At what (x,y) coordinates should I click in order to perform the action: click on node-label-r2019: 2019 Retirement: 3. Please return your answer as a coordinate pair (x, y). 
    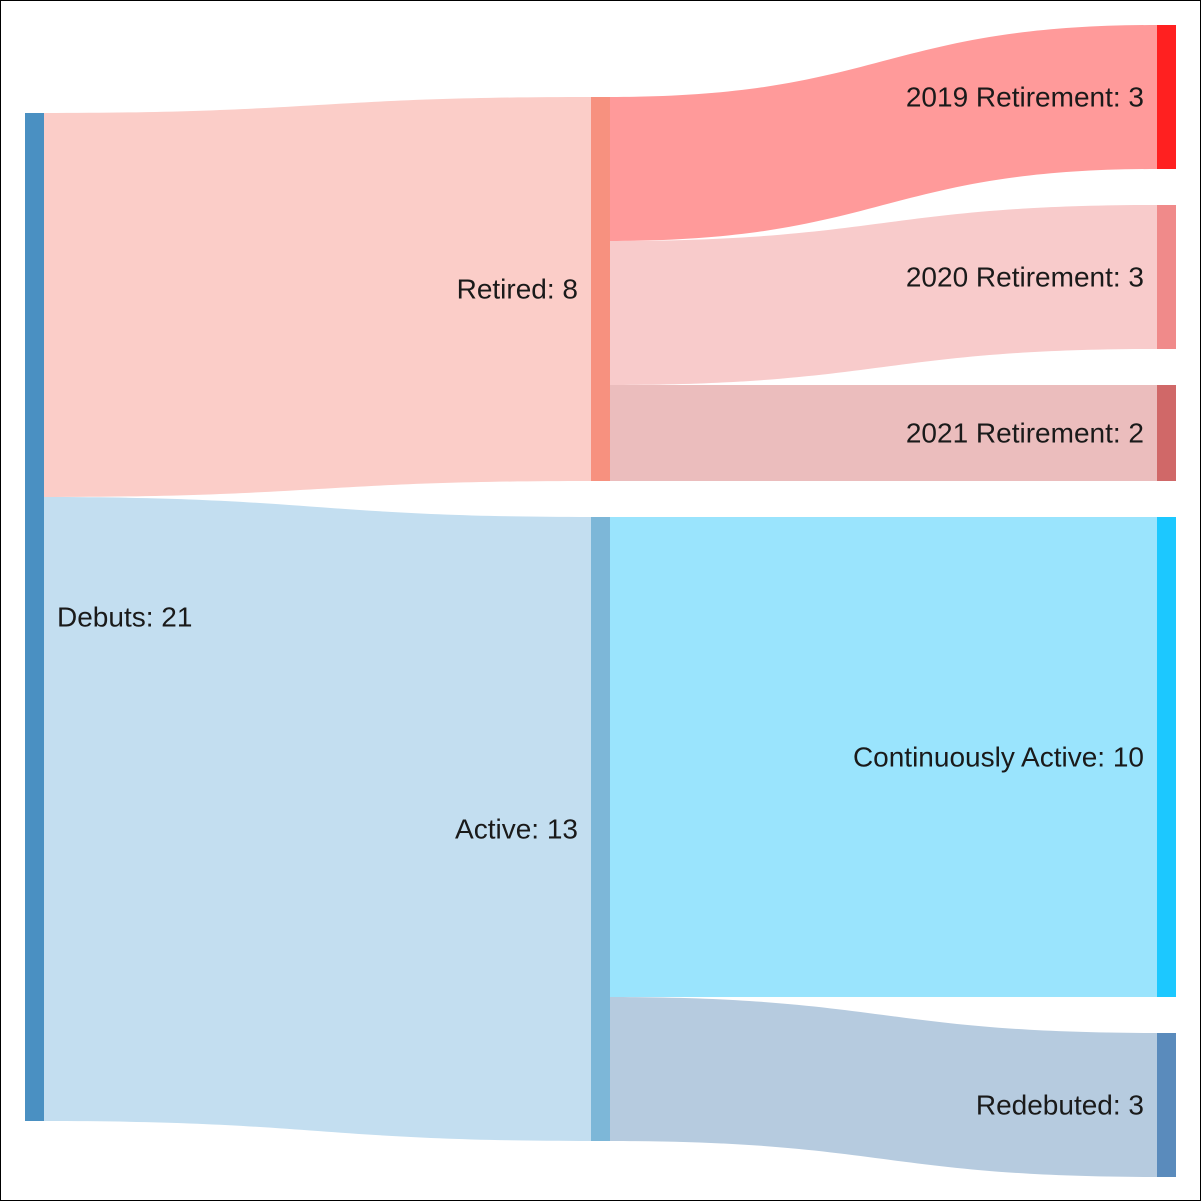
    Looking at the image, I should click on (1025, 97).